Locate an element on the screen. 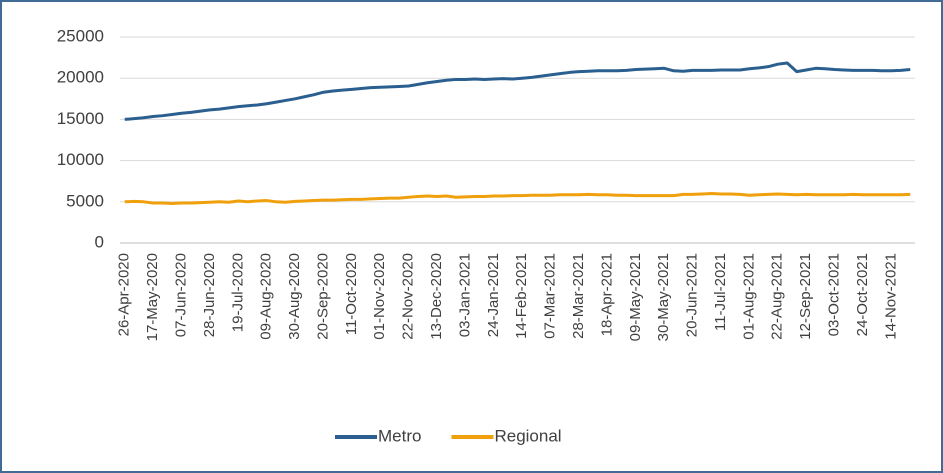 The image size is (943, 473). x-tick-label: 26-Apr-2020 is located at coordinates (124, 294).